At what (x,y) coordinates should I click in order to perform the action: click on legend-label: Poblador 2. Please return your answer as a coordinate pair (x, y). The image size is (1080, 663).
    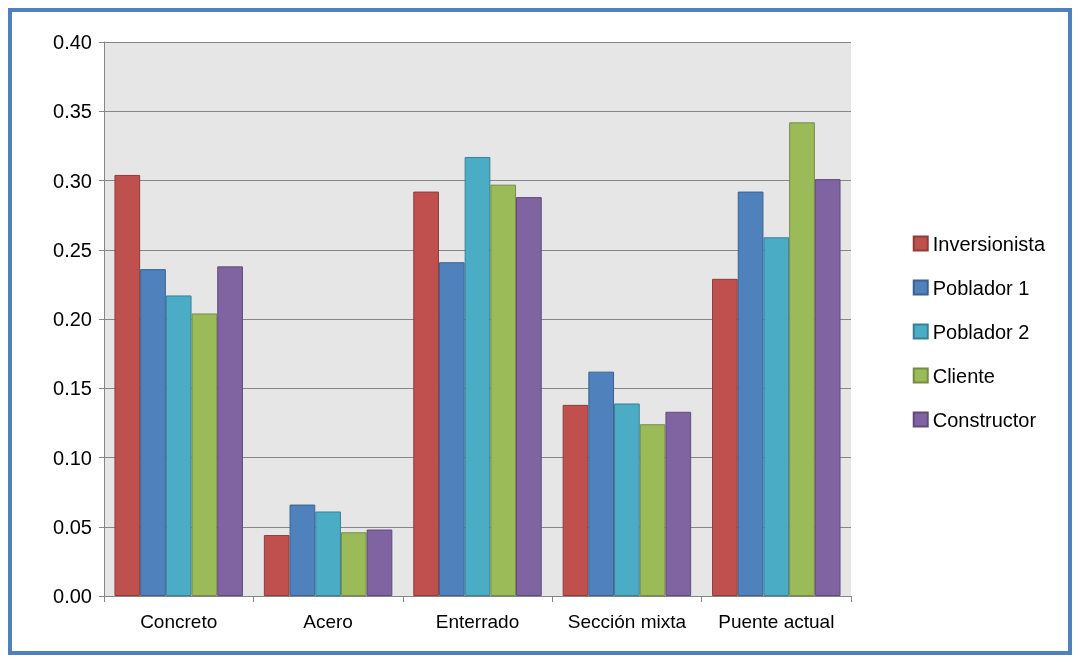
    Looking at the image, I should click on (981, 331).